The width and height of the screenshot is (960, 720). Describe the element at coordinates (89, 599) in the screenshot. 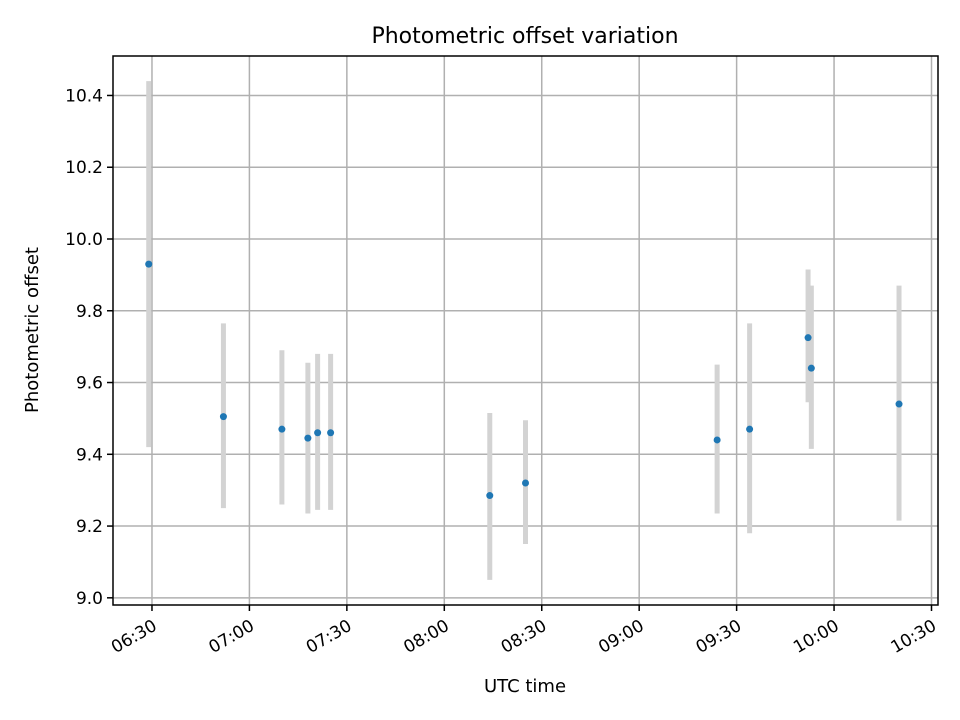

I see `y-tick-label: 9.0` at that location.